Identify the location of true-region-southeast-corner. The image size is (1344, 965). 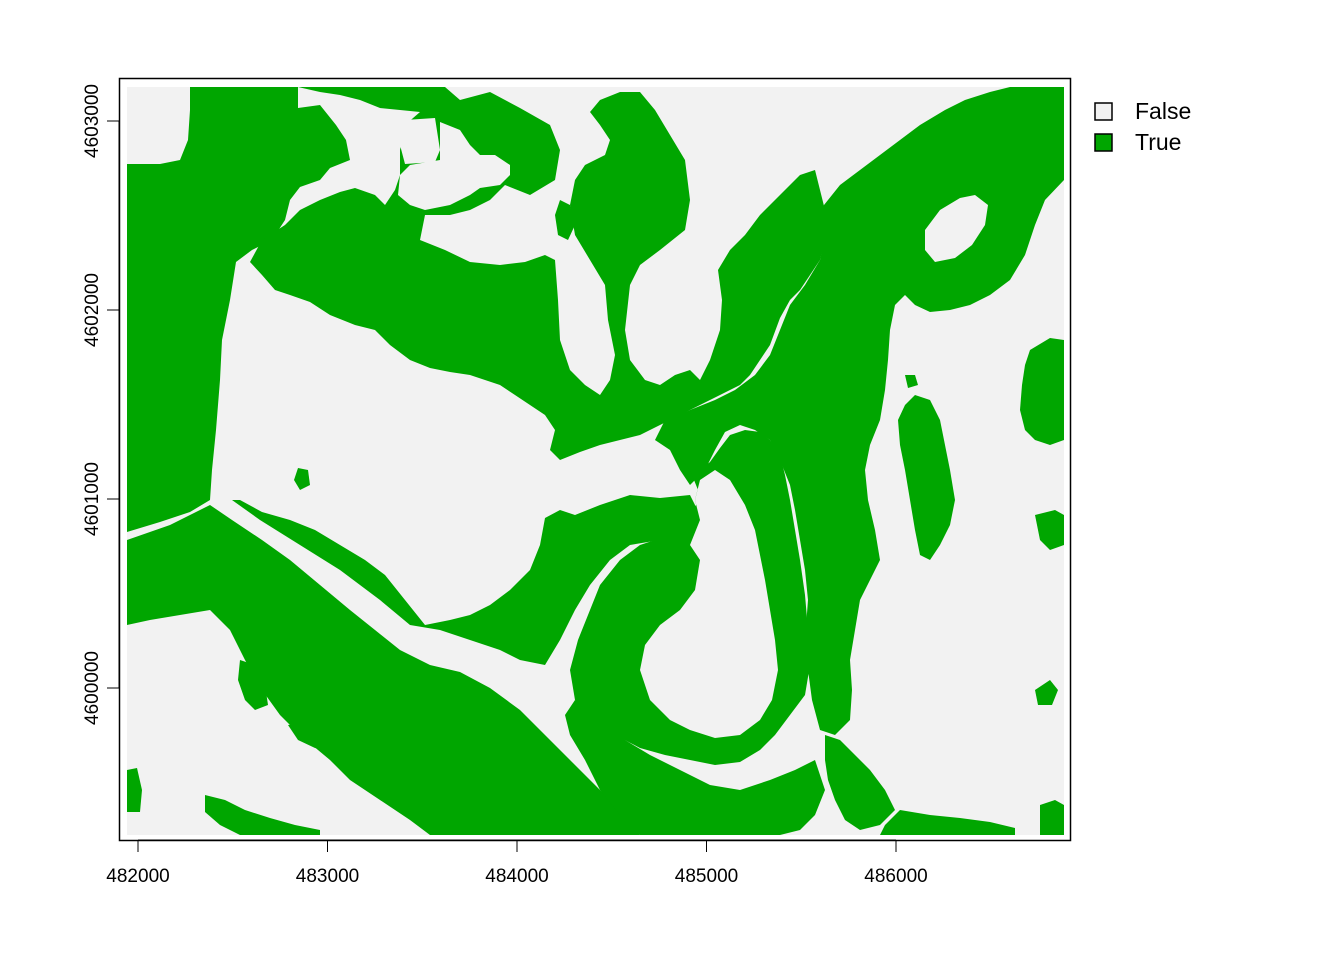
(1052, 817).